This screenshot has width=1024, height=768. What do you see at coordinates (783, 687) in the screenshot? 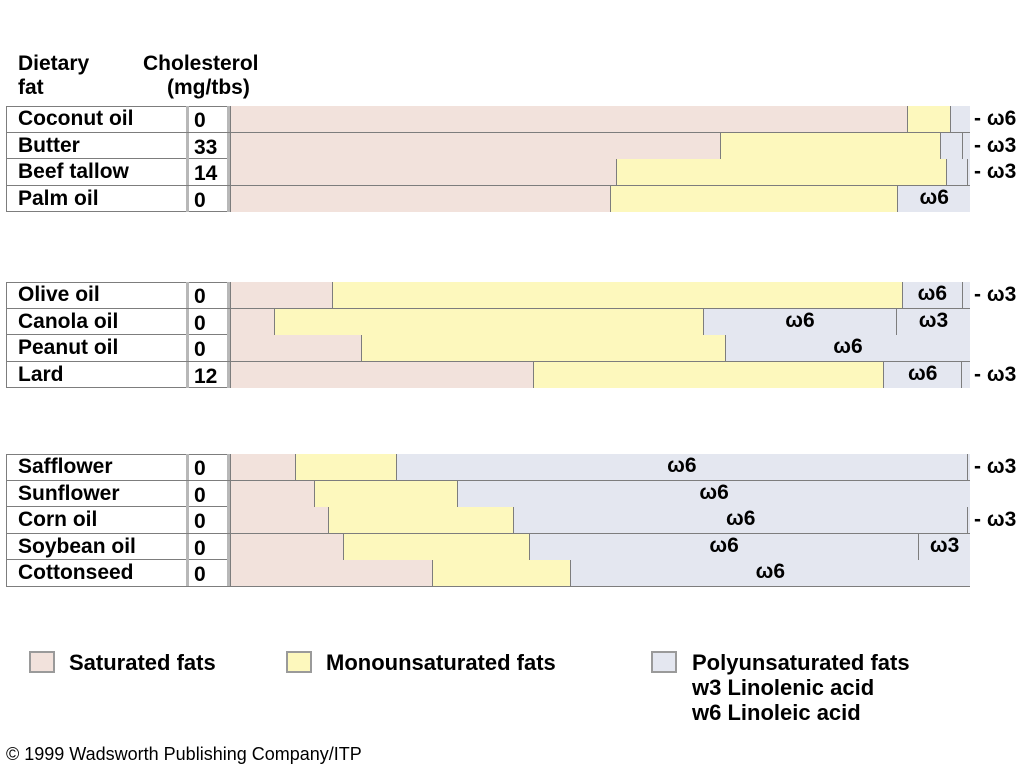
I see `legend-note-w3: w3 Linolenic acid` at bounding box center [783, 687].